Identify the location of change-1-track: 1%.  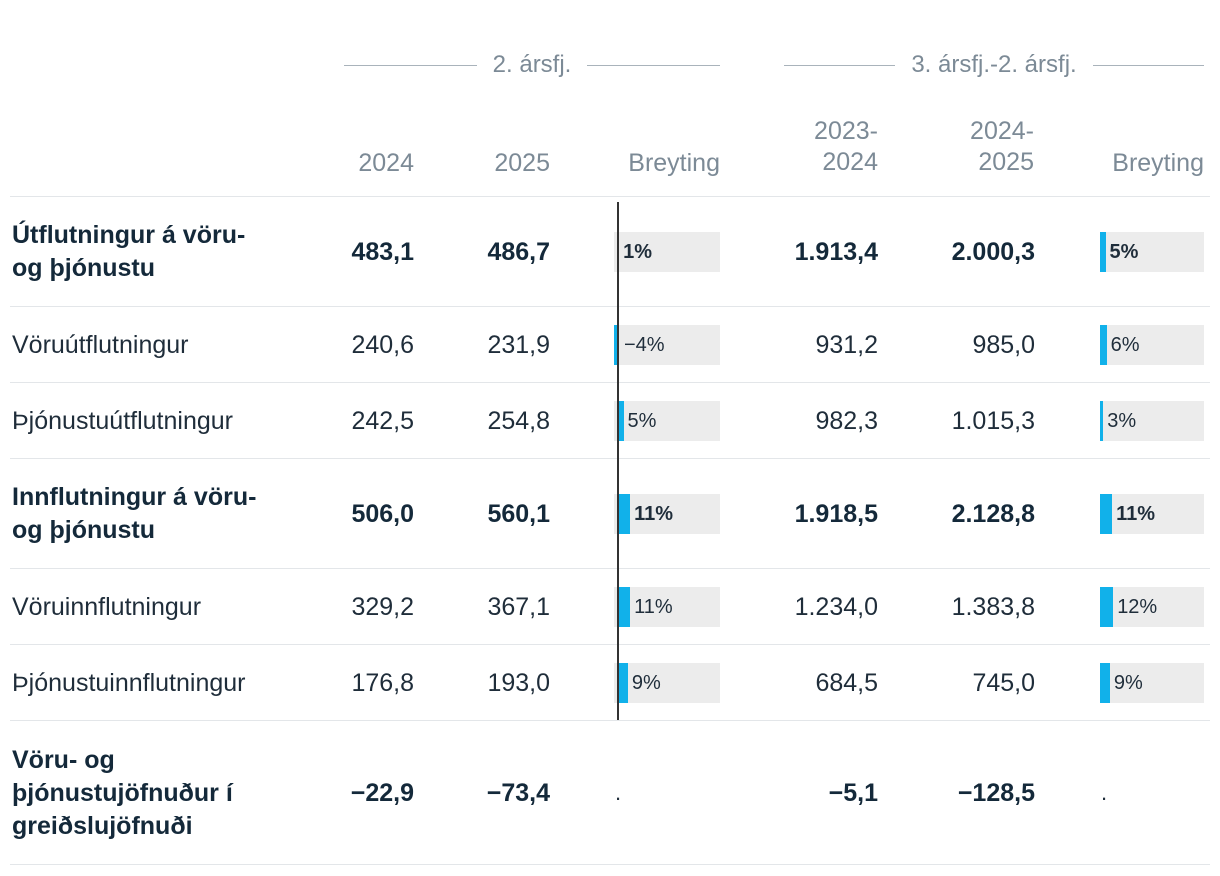
(667, 252).